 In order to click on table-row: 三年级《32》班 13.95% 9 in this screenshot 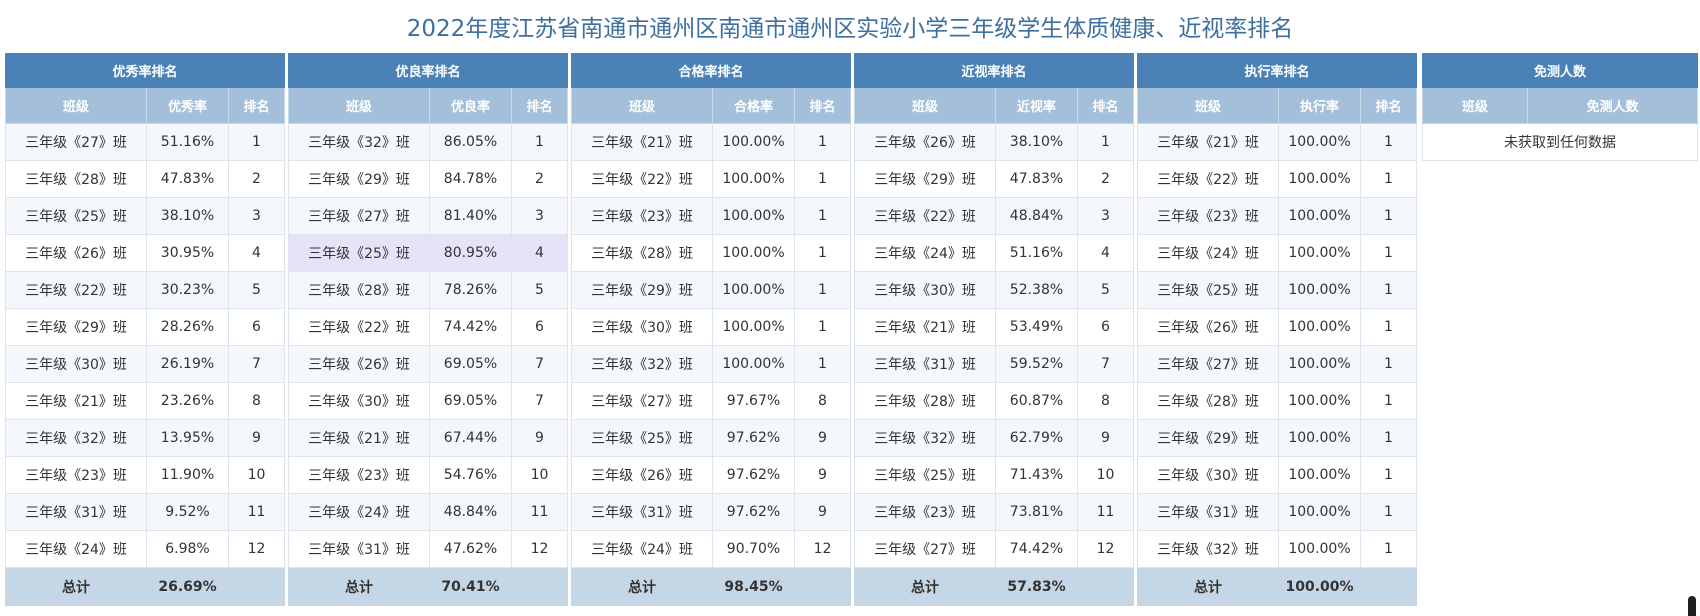, I will do `click(145, 438)`.